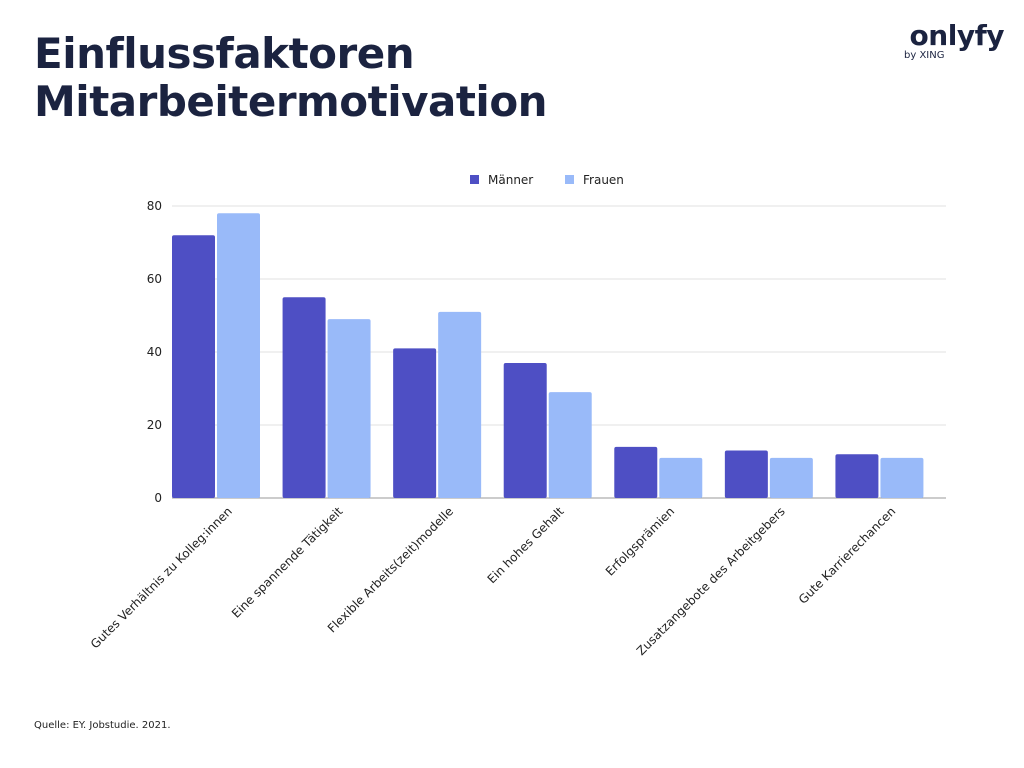 This screenshot has height=768, width=1024. I want to click on y-tick-label: 20, so click(154, 425).